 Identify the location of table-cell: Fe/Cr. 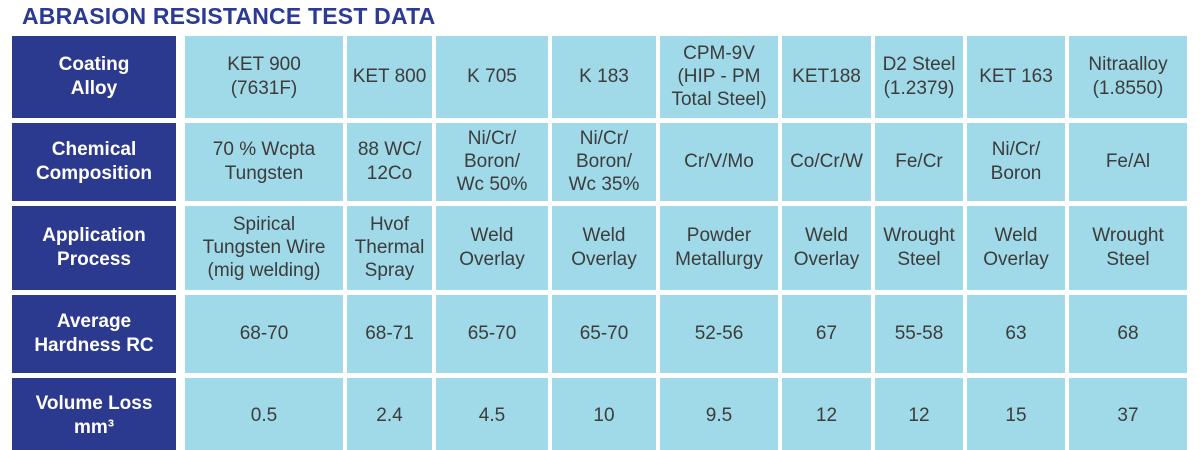
(919, 161).